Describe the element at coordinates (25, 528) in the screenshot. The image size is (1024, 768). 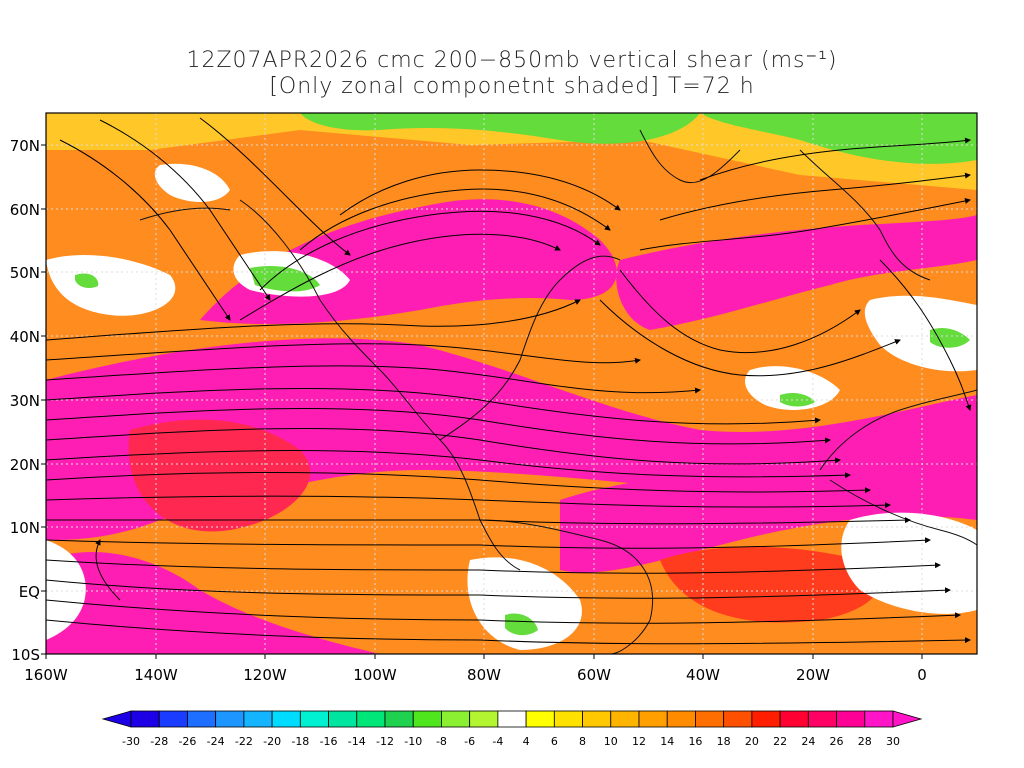
I see `lat-label: 10N` at that location.